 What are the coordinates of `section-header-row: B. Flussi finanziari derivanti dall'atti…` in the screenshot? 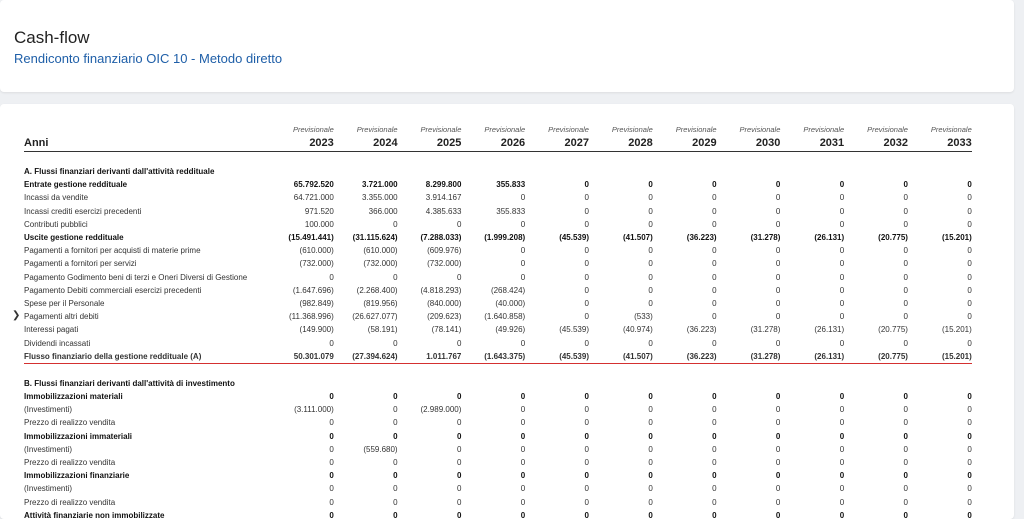 It's located at (498, 383).